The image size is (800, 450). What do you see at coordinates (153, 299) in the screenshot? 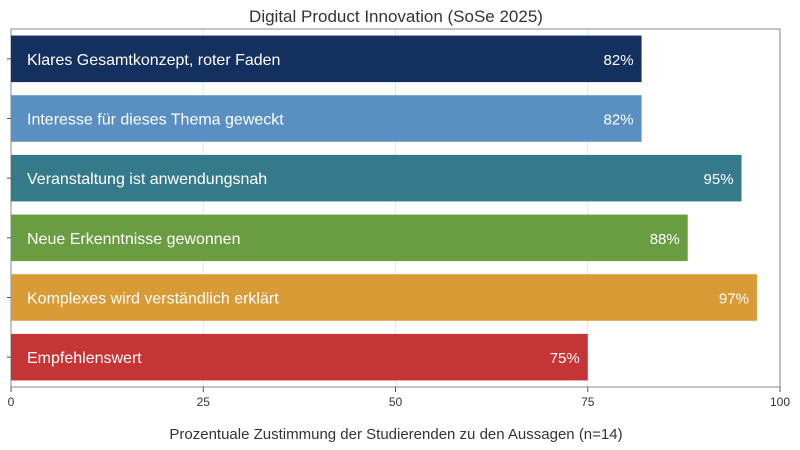
I see `bar-category-label: Komplexes wird verständlich erklärt` at bounding box center [153, 299].